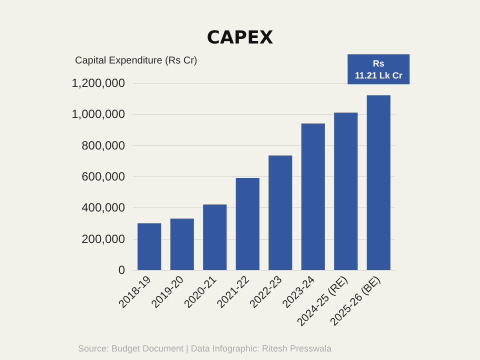 This screenshot has height=360, width=480. Describe the element at coordinates (99, 114) in the screenshot. I see `y-tick-label: 1,000,000` at that location.